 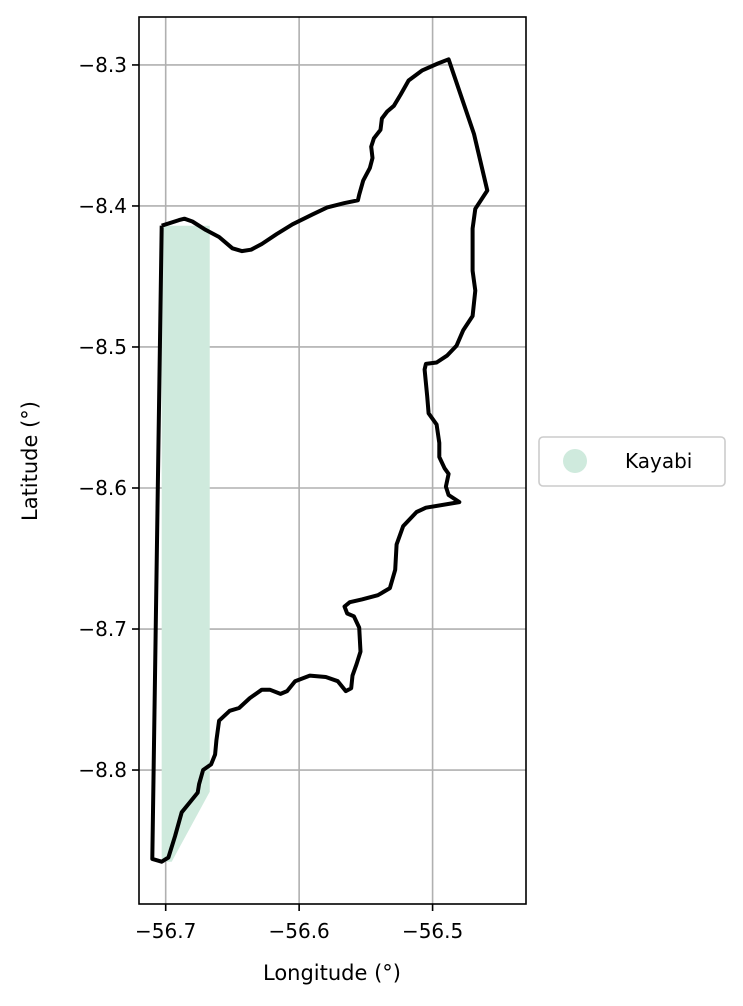 I want to click on x-axis-label: Longitude (°), so click(x=332, y=973).